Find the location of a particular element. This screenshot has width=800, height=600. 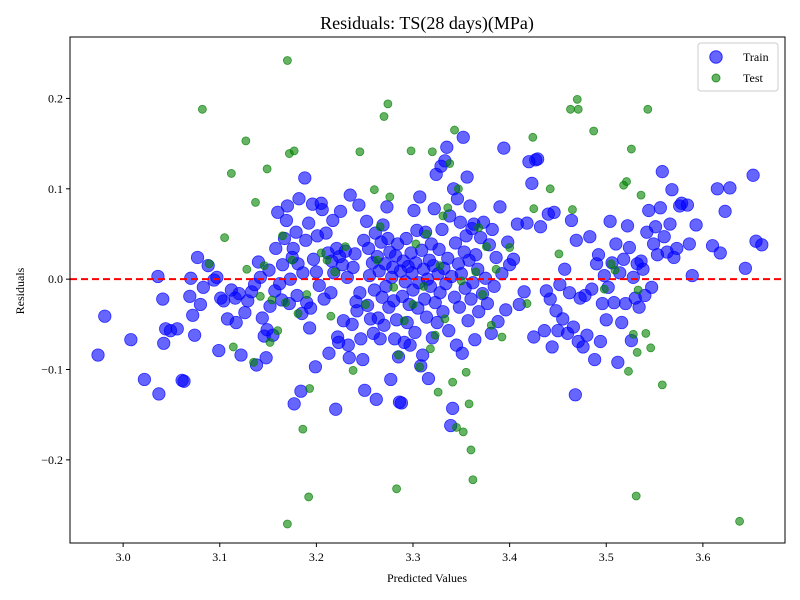

legend: Train Test is located at coordinates (738, 67).